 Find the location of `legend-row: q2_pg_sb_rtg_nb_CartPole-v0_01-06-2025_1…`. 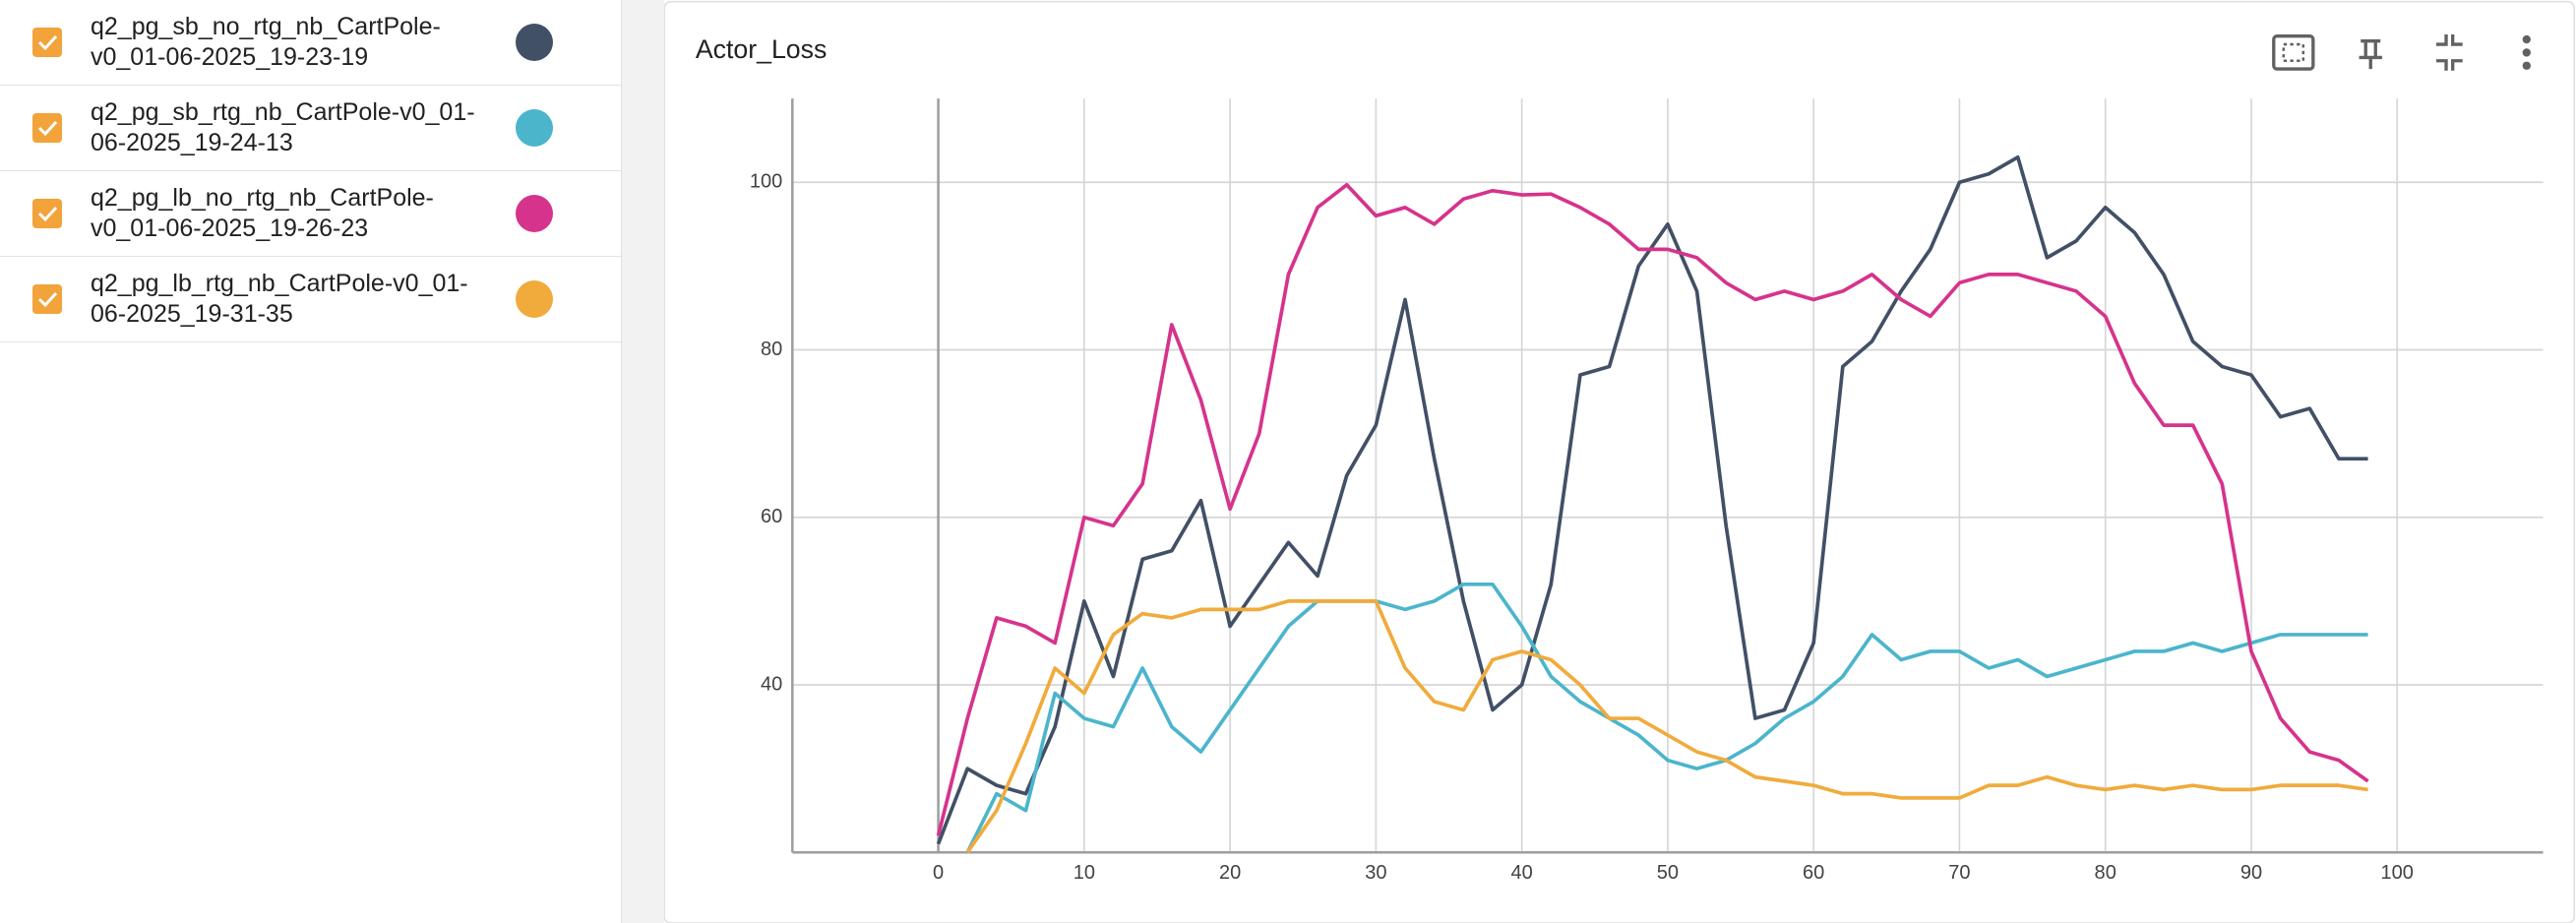

legend-row: q2_pg_sb_rtg_nb_CartPole-v0_01-06-2025_1… is located at coordinates (310, 128).